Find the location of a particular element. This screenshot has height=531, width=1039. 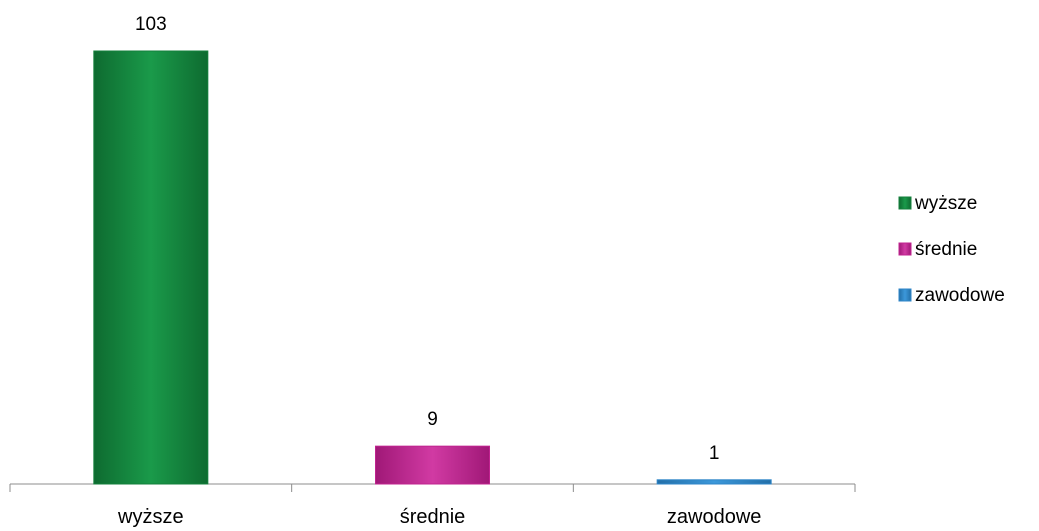

x-tick-label-wyzsze: wyższe is located at coordinates (150, 517).